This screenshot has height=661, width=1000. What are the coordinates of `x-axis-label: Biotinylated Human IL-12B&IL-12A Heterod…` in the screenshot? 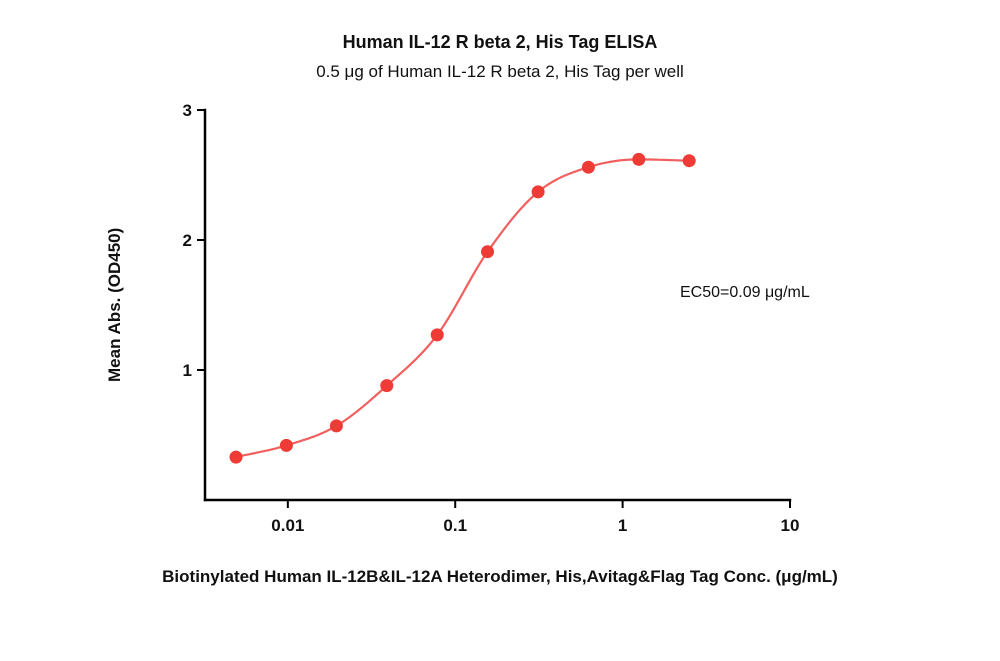 It's located at (500, 576).